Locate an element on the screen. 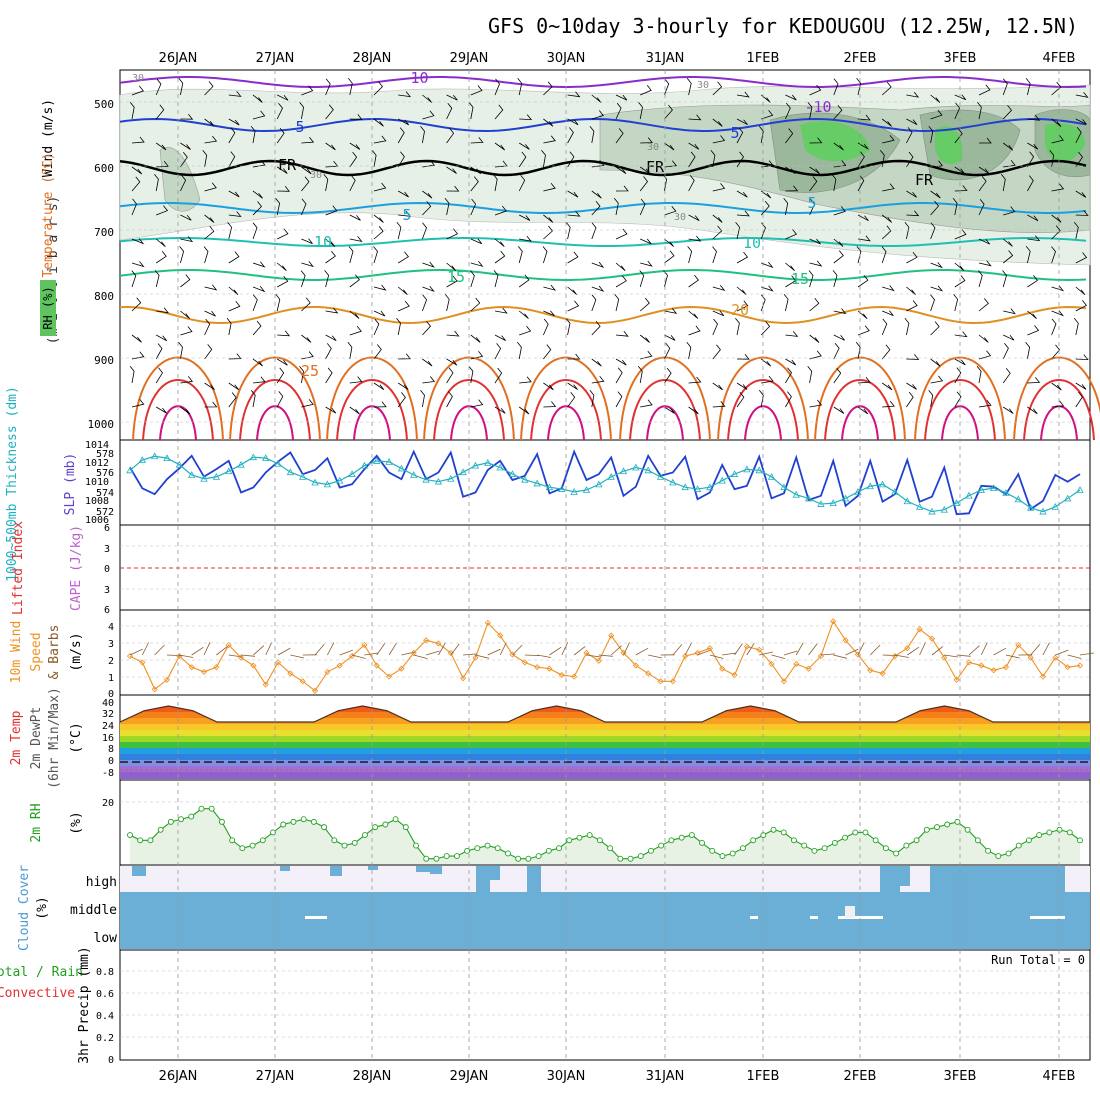 This screenshot has width=1100, height=1104. date-label-bottom: 26JAN is located at coordinates (178, 1076).